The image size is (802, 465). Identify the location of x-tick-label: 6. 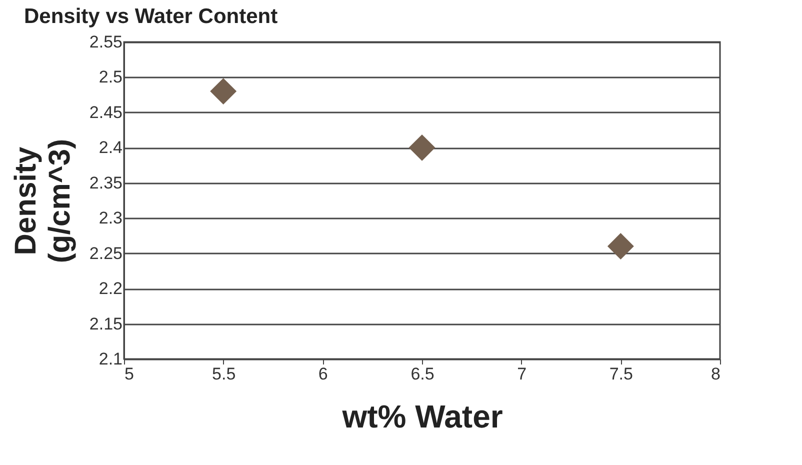
(323, 374).